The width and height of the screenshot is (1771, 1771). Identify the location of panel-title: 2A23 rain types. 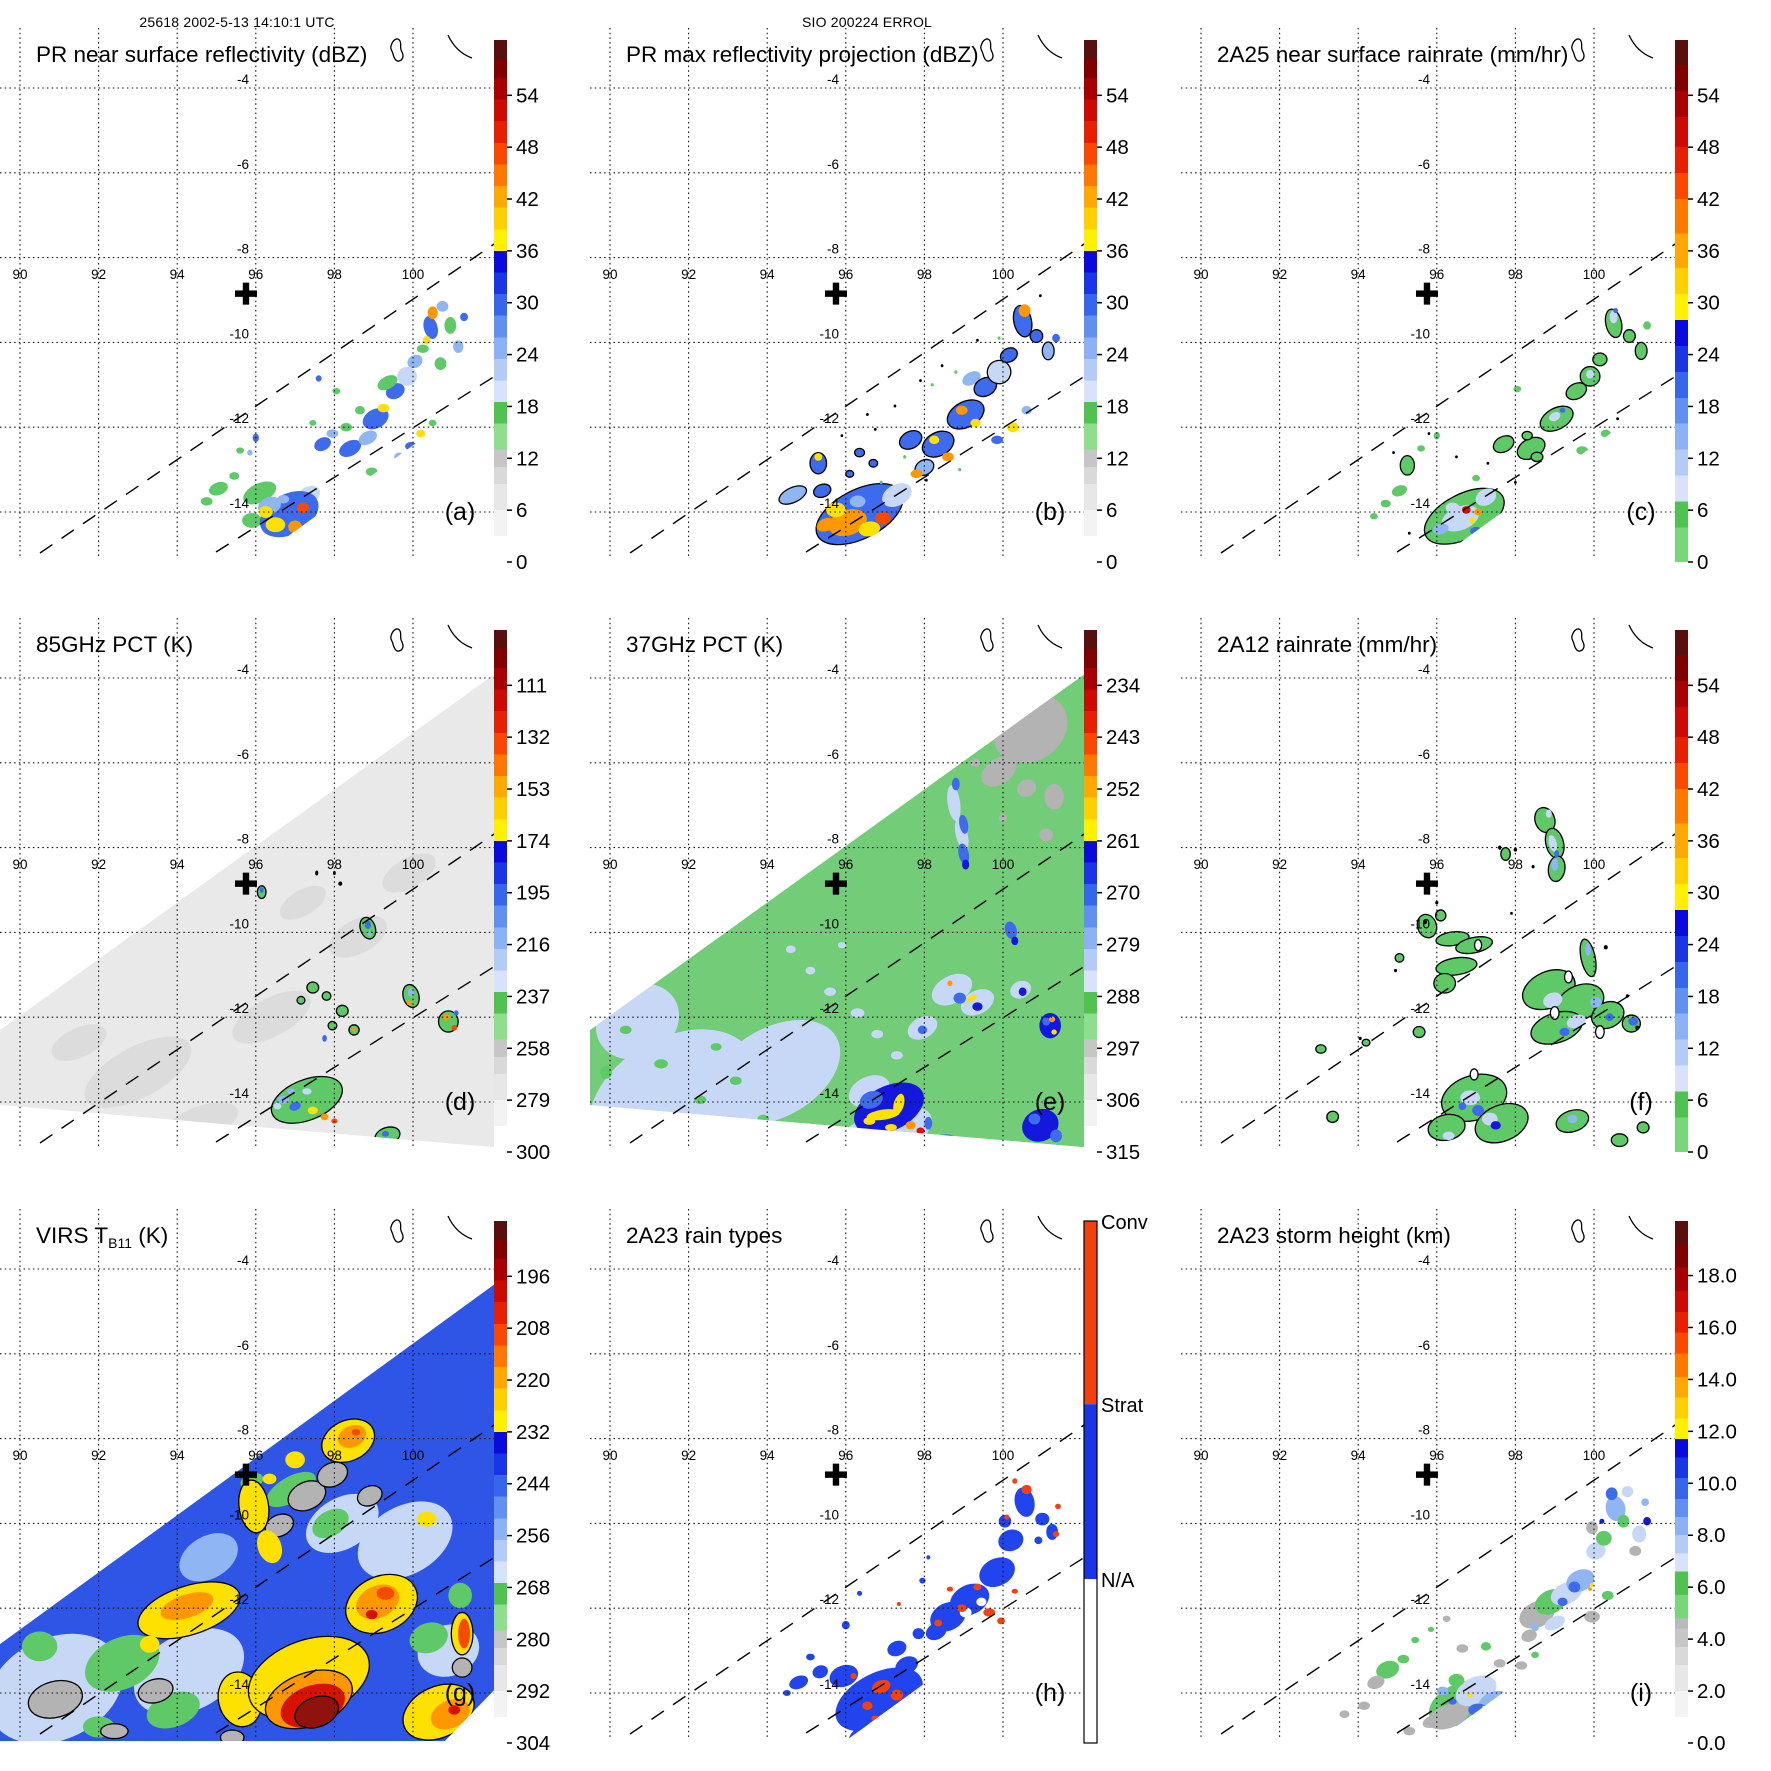
(704, 1235).